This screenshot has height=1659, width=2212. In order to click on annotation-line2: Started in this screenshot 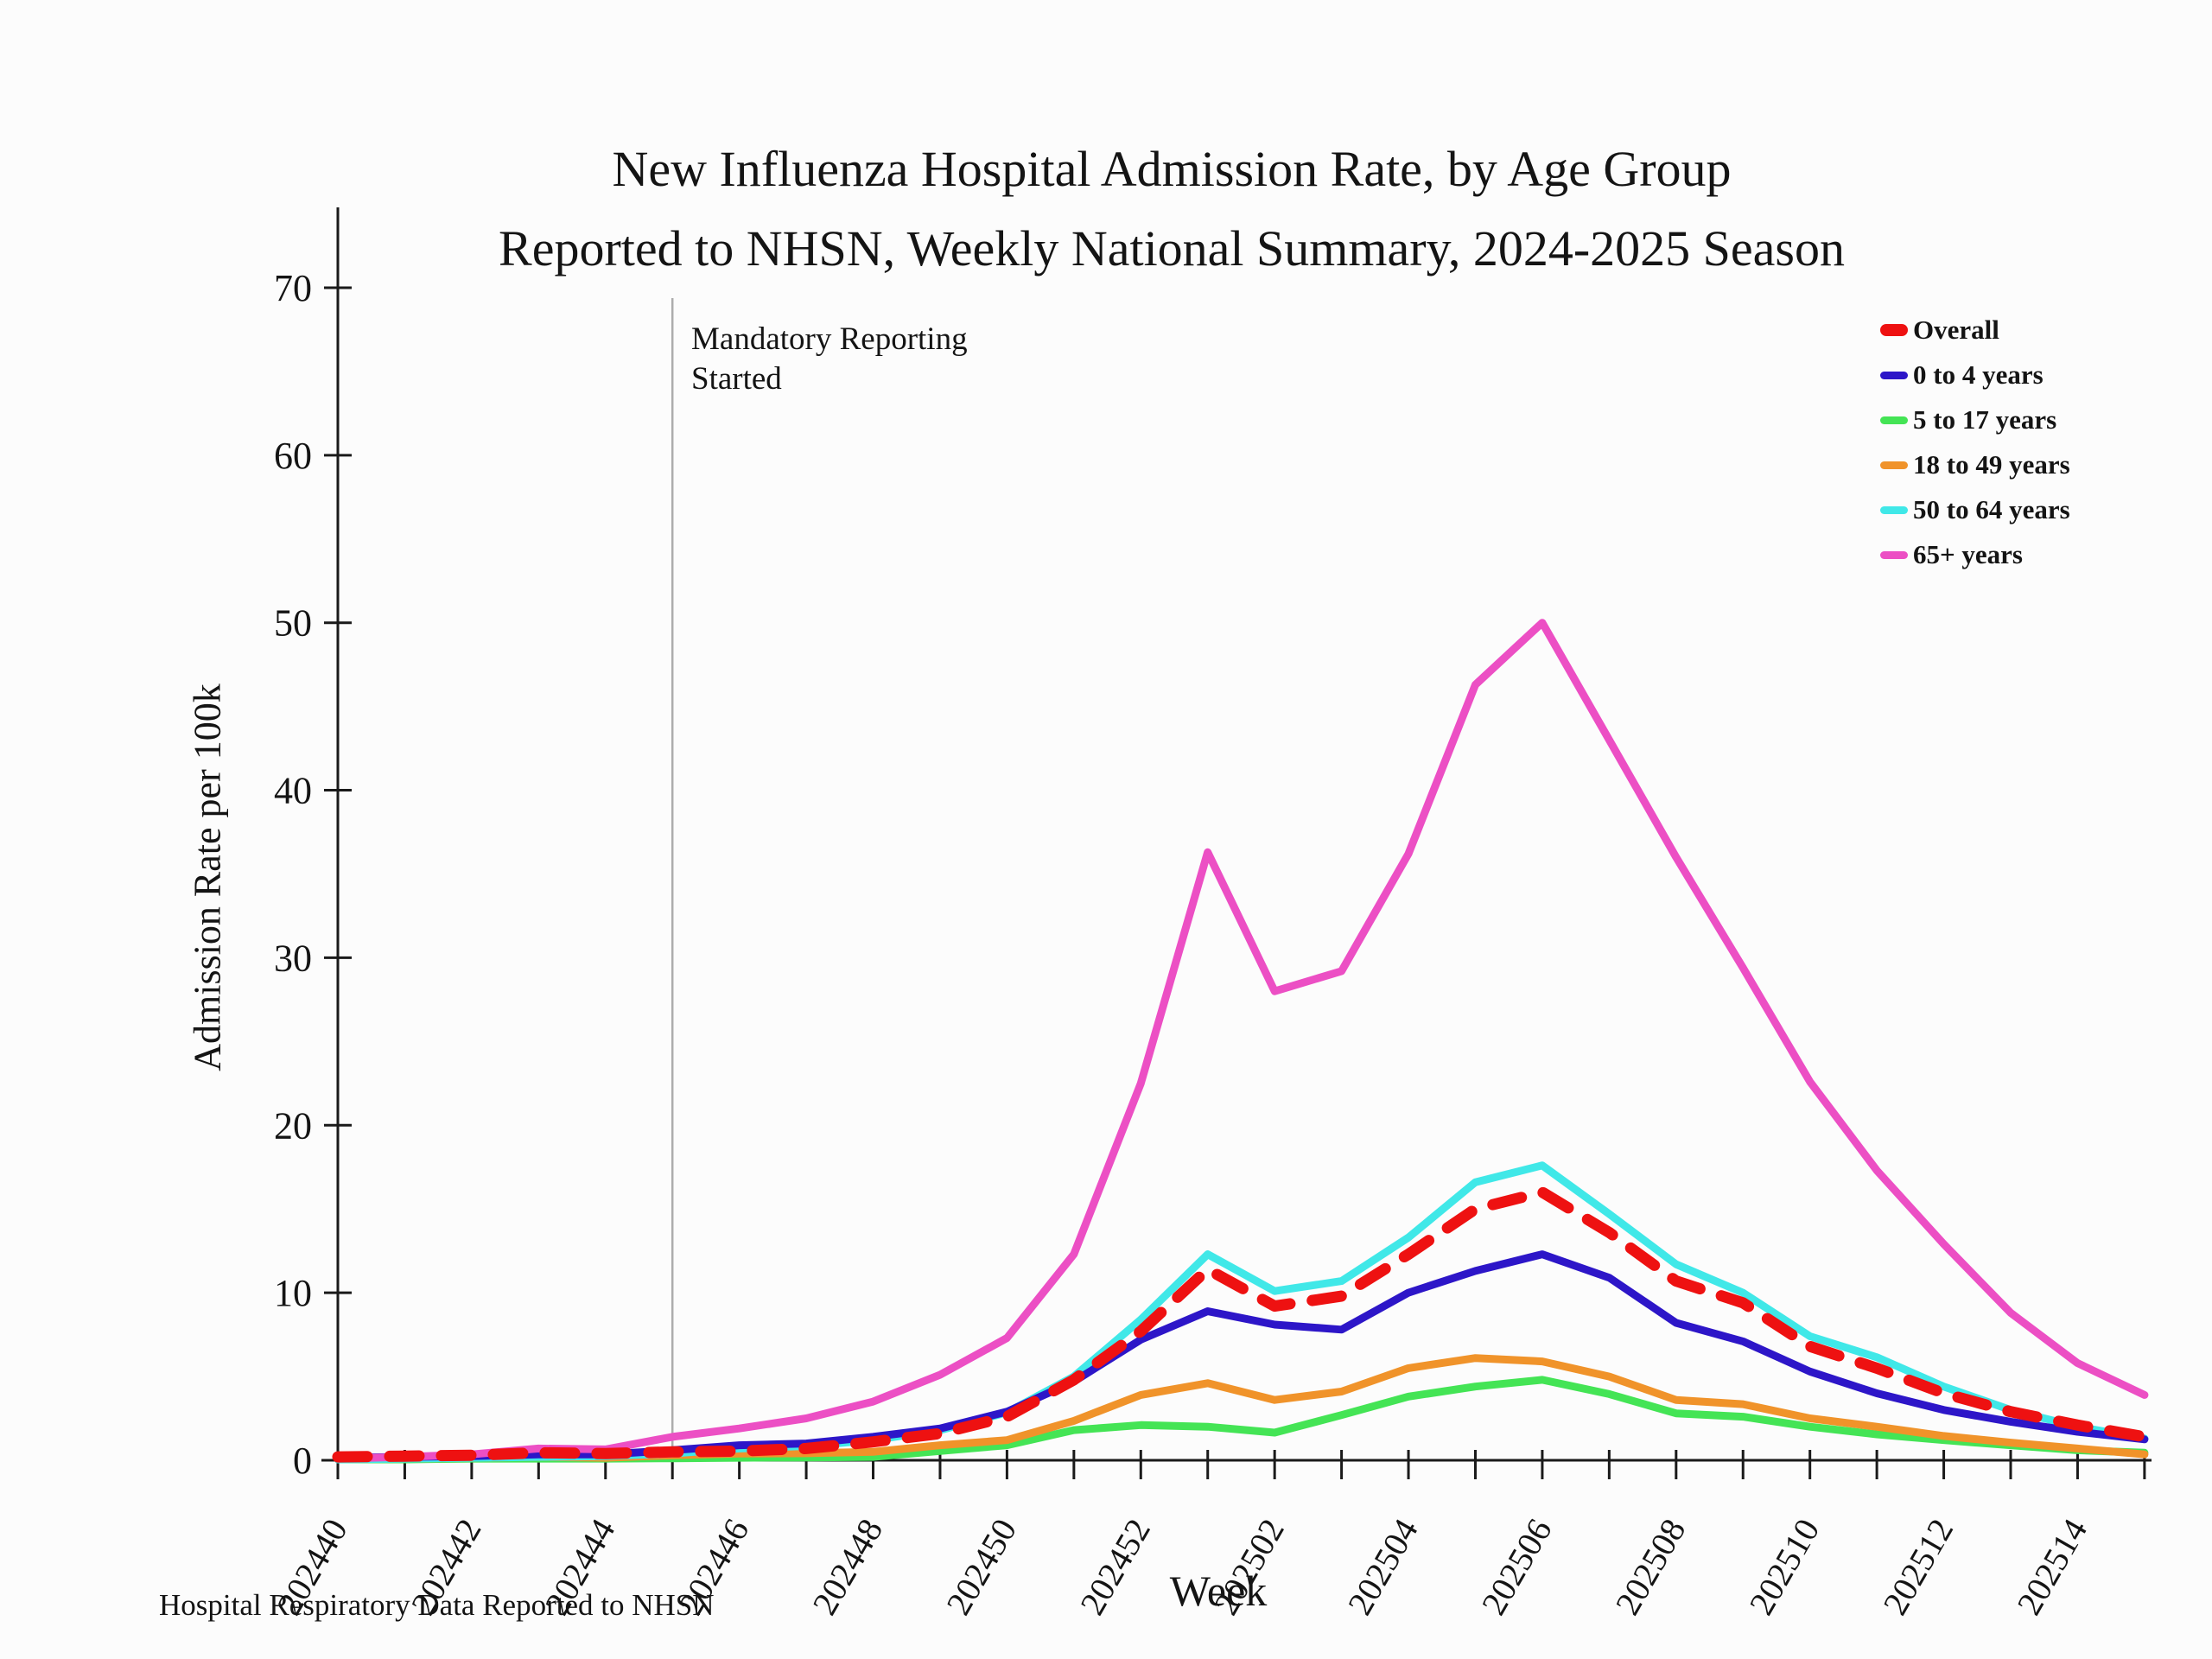, I will do `click(736, 379)`.